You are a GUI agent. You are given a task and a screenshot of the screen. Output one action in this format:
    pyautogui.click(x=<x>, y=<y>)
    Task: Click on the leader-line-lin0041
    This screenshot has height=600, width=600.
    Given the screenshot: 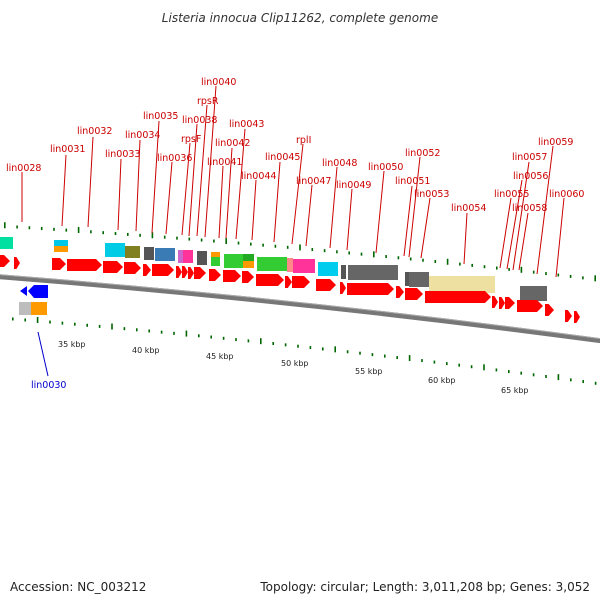 What is the action you would take?
    pyautogui.click(x=221, y=202)
    